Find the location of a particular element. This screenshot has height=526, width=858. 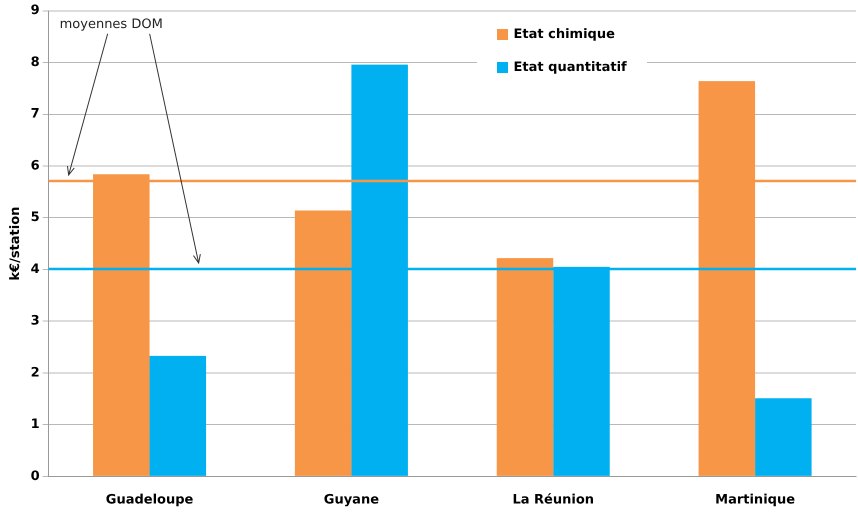

y-tick-label: 4 is located at coordinates (35, 269).